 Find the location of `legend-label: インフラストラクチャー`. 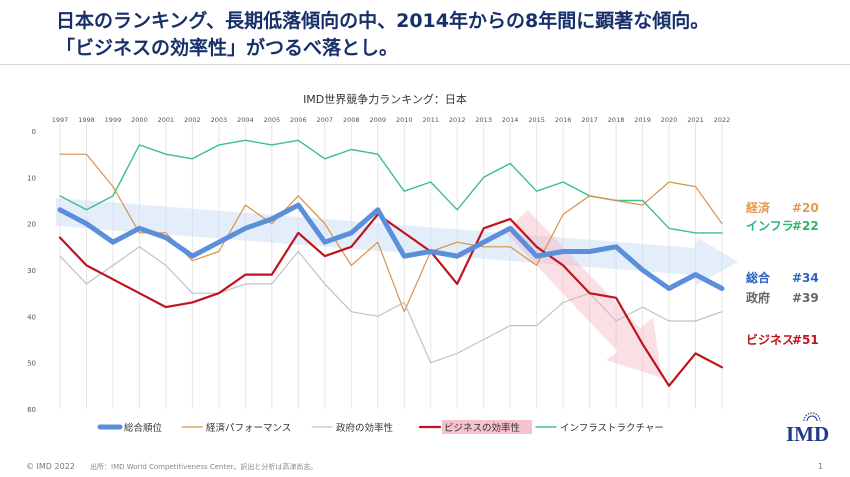

legend-label: インフラストラクチャー is located at coordinates (612, 428).